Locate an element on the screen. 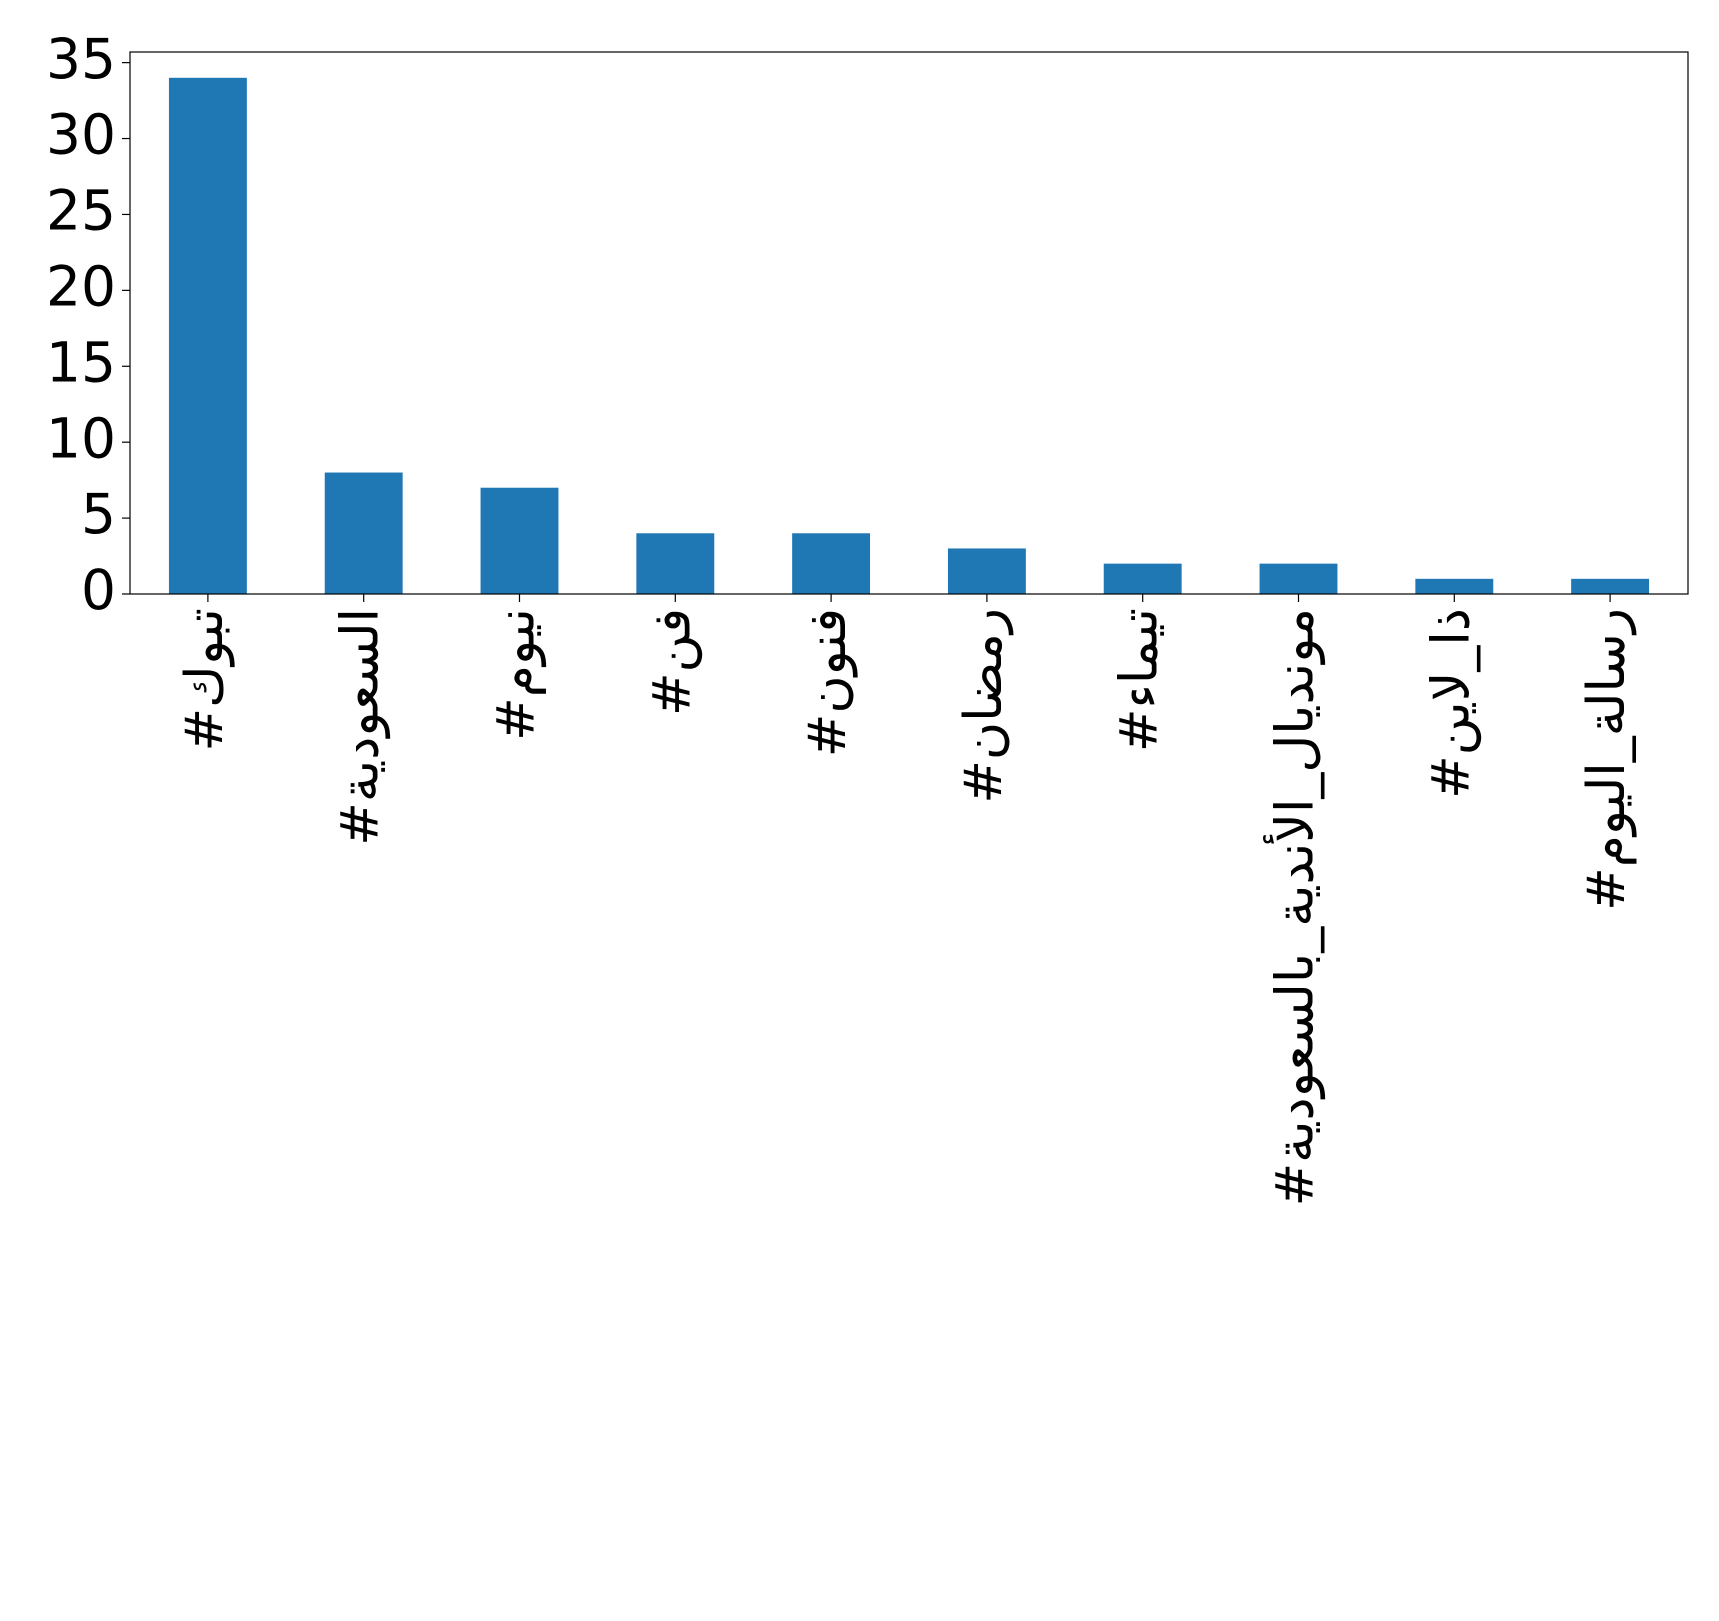 The image size is (1719, 1621). x-tick-label: #فنون is located at coordinates (828, 682).